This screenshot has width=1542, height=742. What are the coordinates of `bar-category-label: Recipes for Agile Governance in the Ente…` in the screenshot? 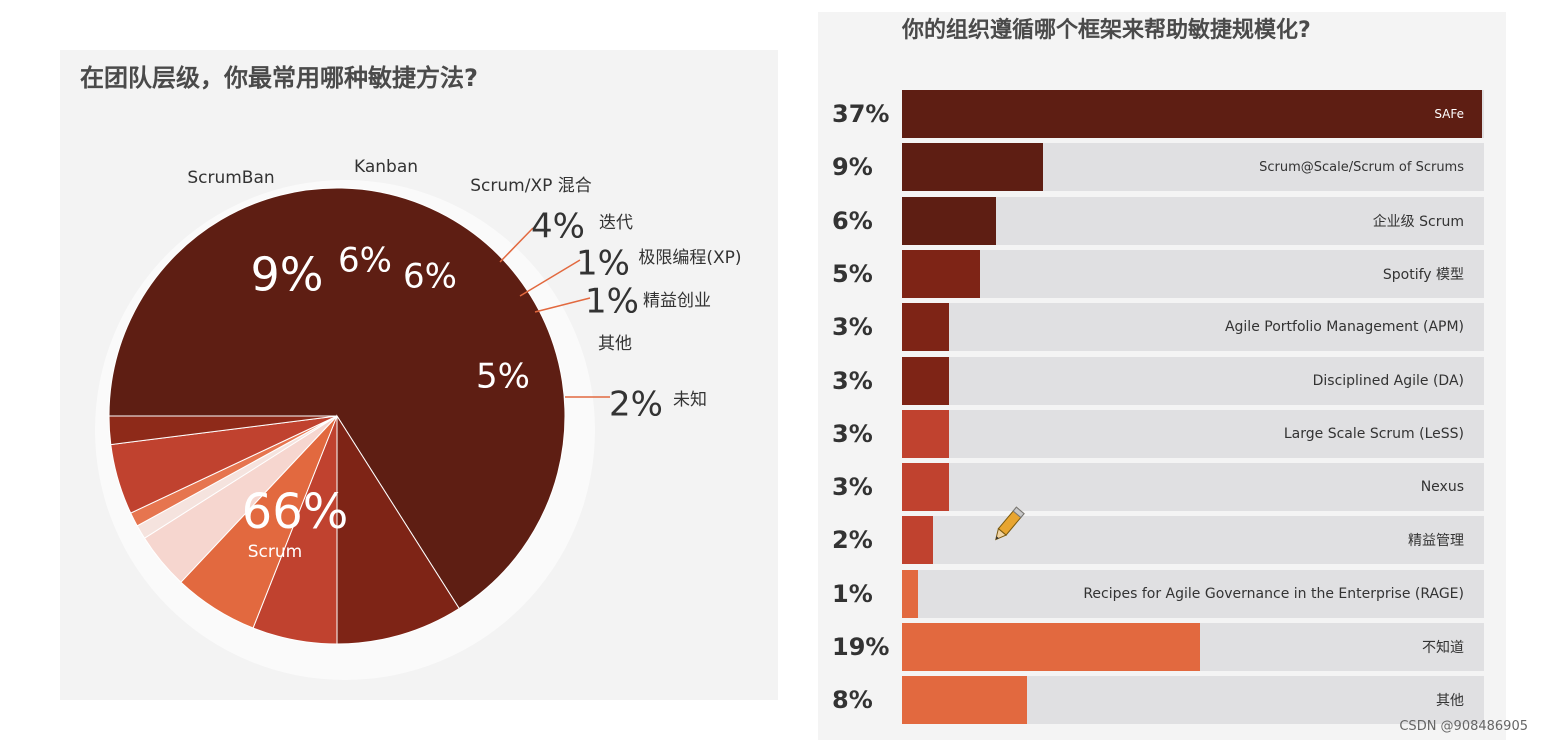 It's located at (1273, 594).